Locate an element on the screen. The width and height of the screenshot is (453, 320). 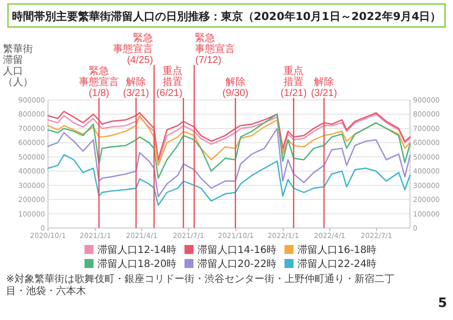
ref-line-label: 解除(9/30) is located at coordinates (235, 87).